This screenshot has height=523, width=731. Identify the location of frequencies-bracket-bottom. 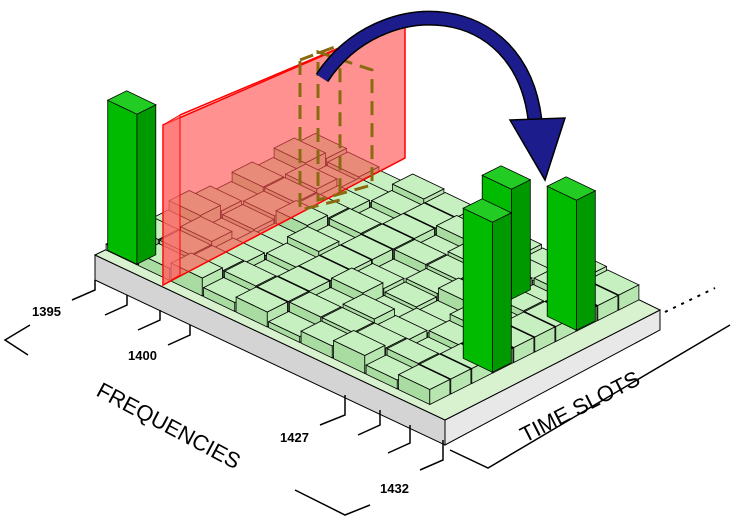
(332, 502).